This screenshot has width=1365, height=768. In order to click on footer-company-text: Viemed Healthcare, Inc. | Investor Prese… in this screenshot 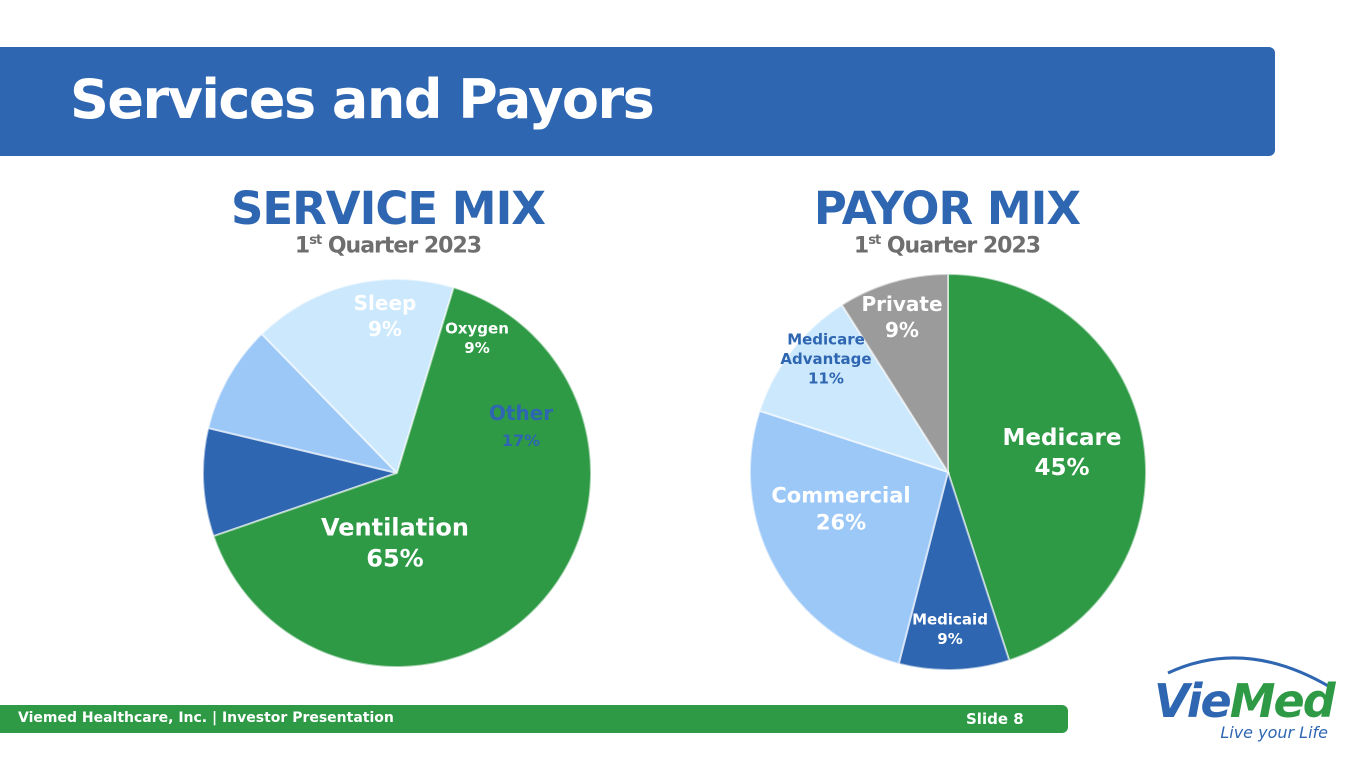, I will do `click(206, 718)`.